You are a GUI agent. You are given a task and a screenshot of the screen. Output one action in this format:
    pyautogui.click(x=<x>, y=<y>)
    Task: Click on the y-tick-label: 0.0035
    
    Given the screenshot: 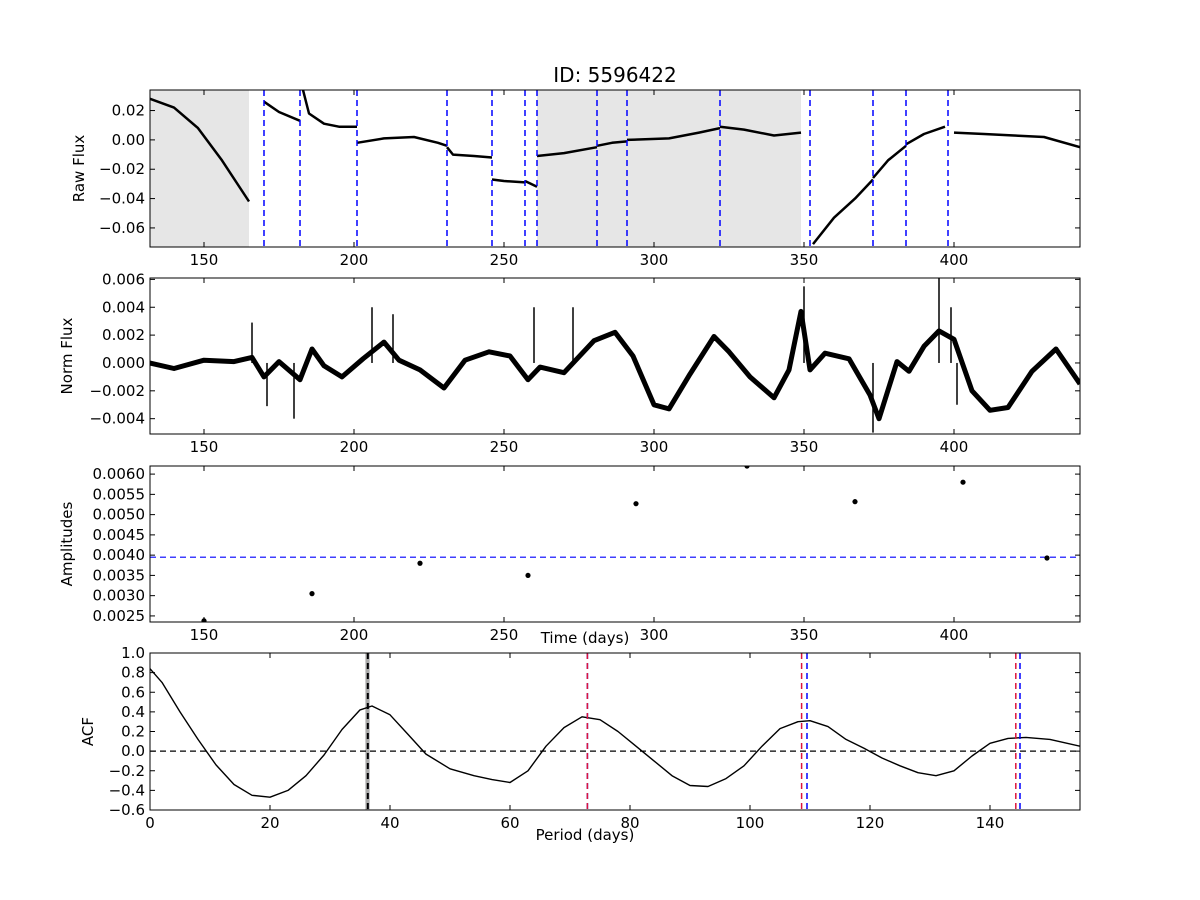 What is the action you would take?
    pyautogui.click(x=119, y=575)
    